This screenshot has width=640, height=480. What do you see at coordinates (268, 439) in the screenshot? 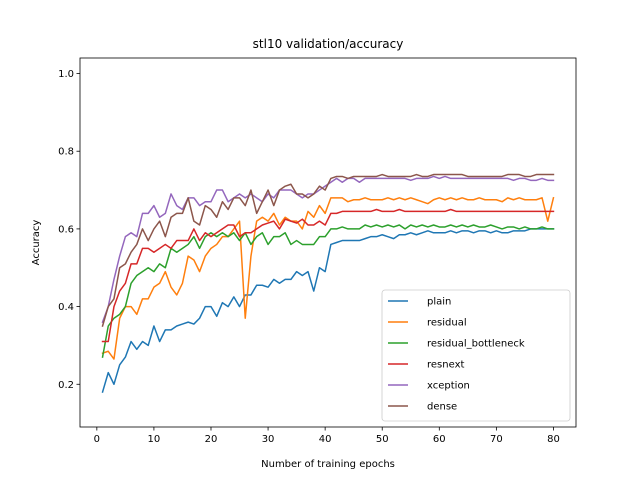
I see `x-tick-label: 30` at bounding box center [268, 439].